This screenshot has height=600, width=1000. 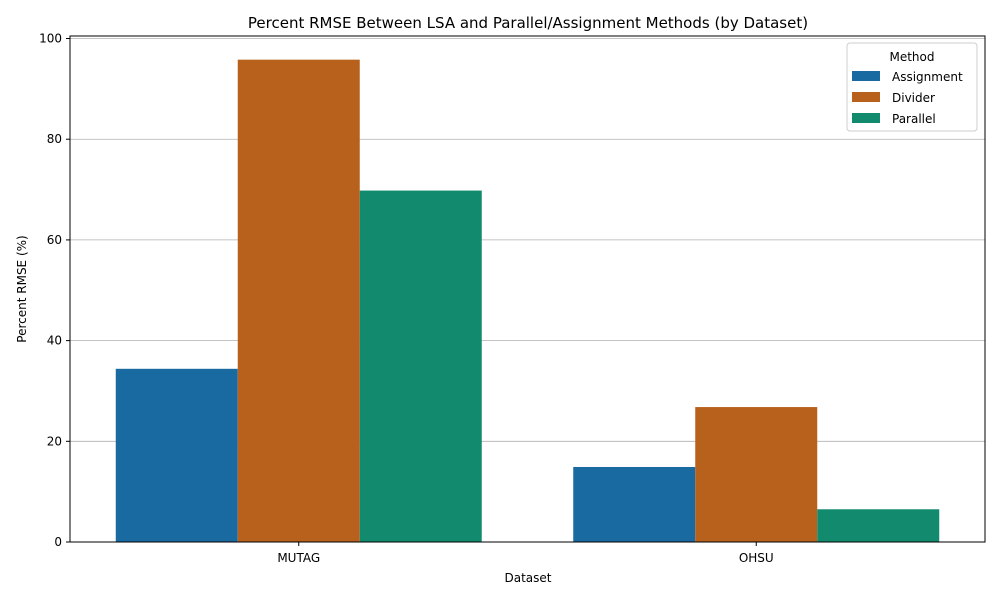 I want to click on x-axis-ticks: MUTAG OHSU, so click(x=525, y=553).